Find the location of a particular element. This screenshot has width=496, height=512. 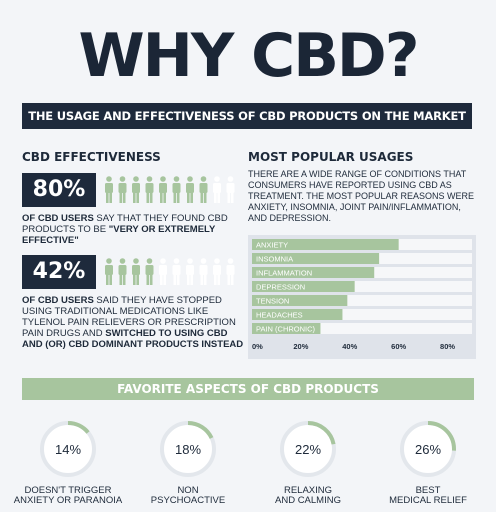

stat-percentage: 42% is located at coordinates (59, 272).